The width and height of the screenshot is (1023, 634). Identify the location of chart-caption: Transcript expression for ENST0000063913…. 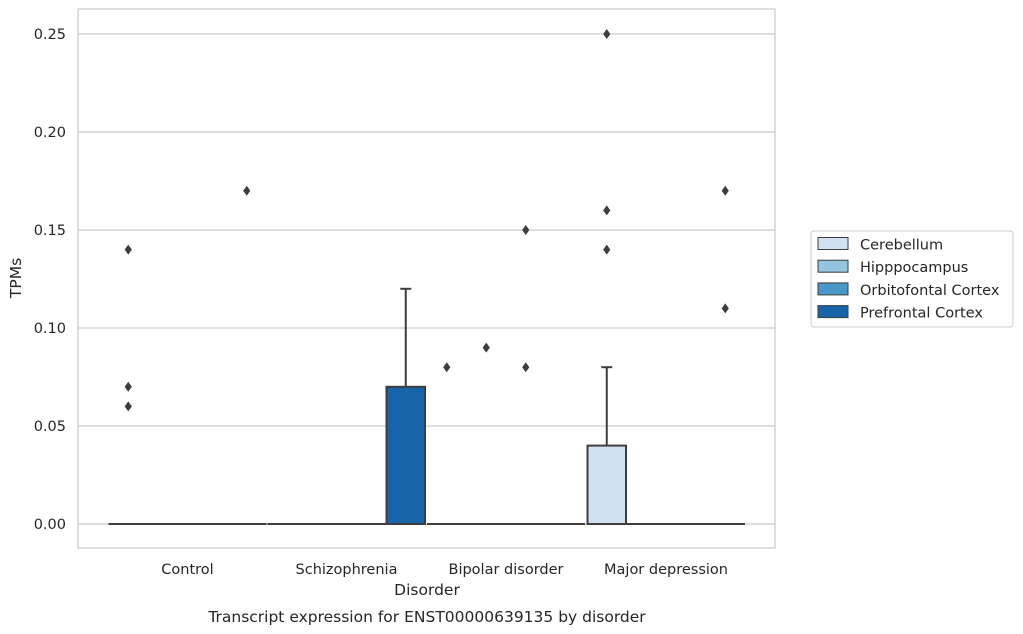
(426, 617).